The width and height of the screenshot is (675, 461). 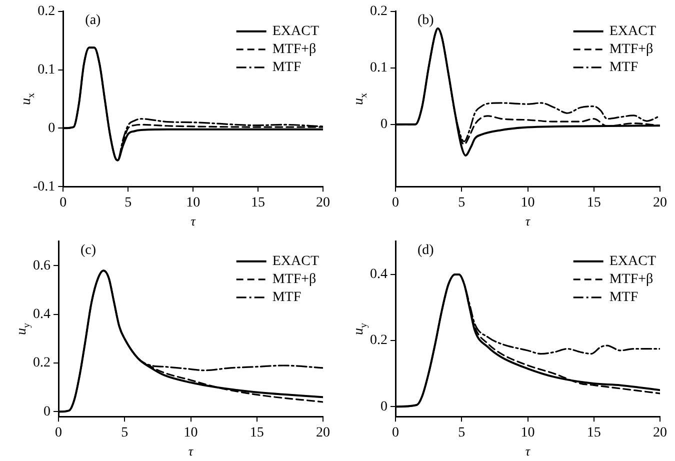 I want to click on y-tick-label: -0.1, so click(x=44, y=186).